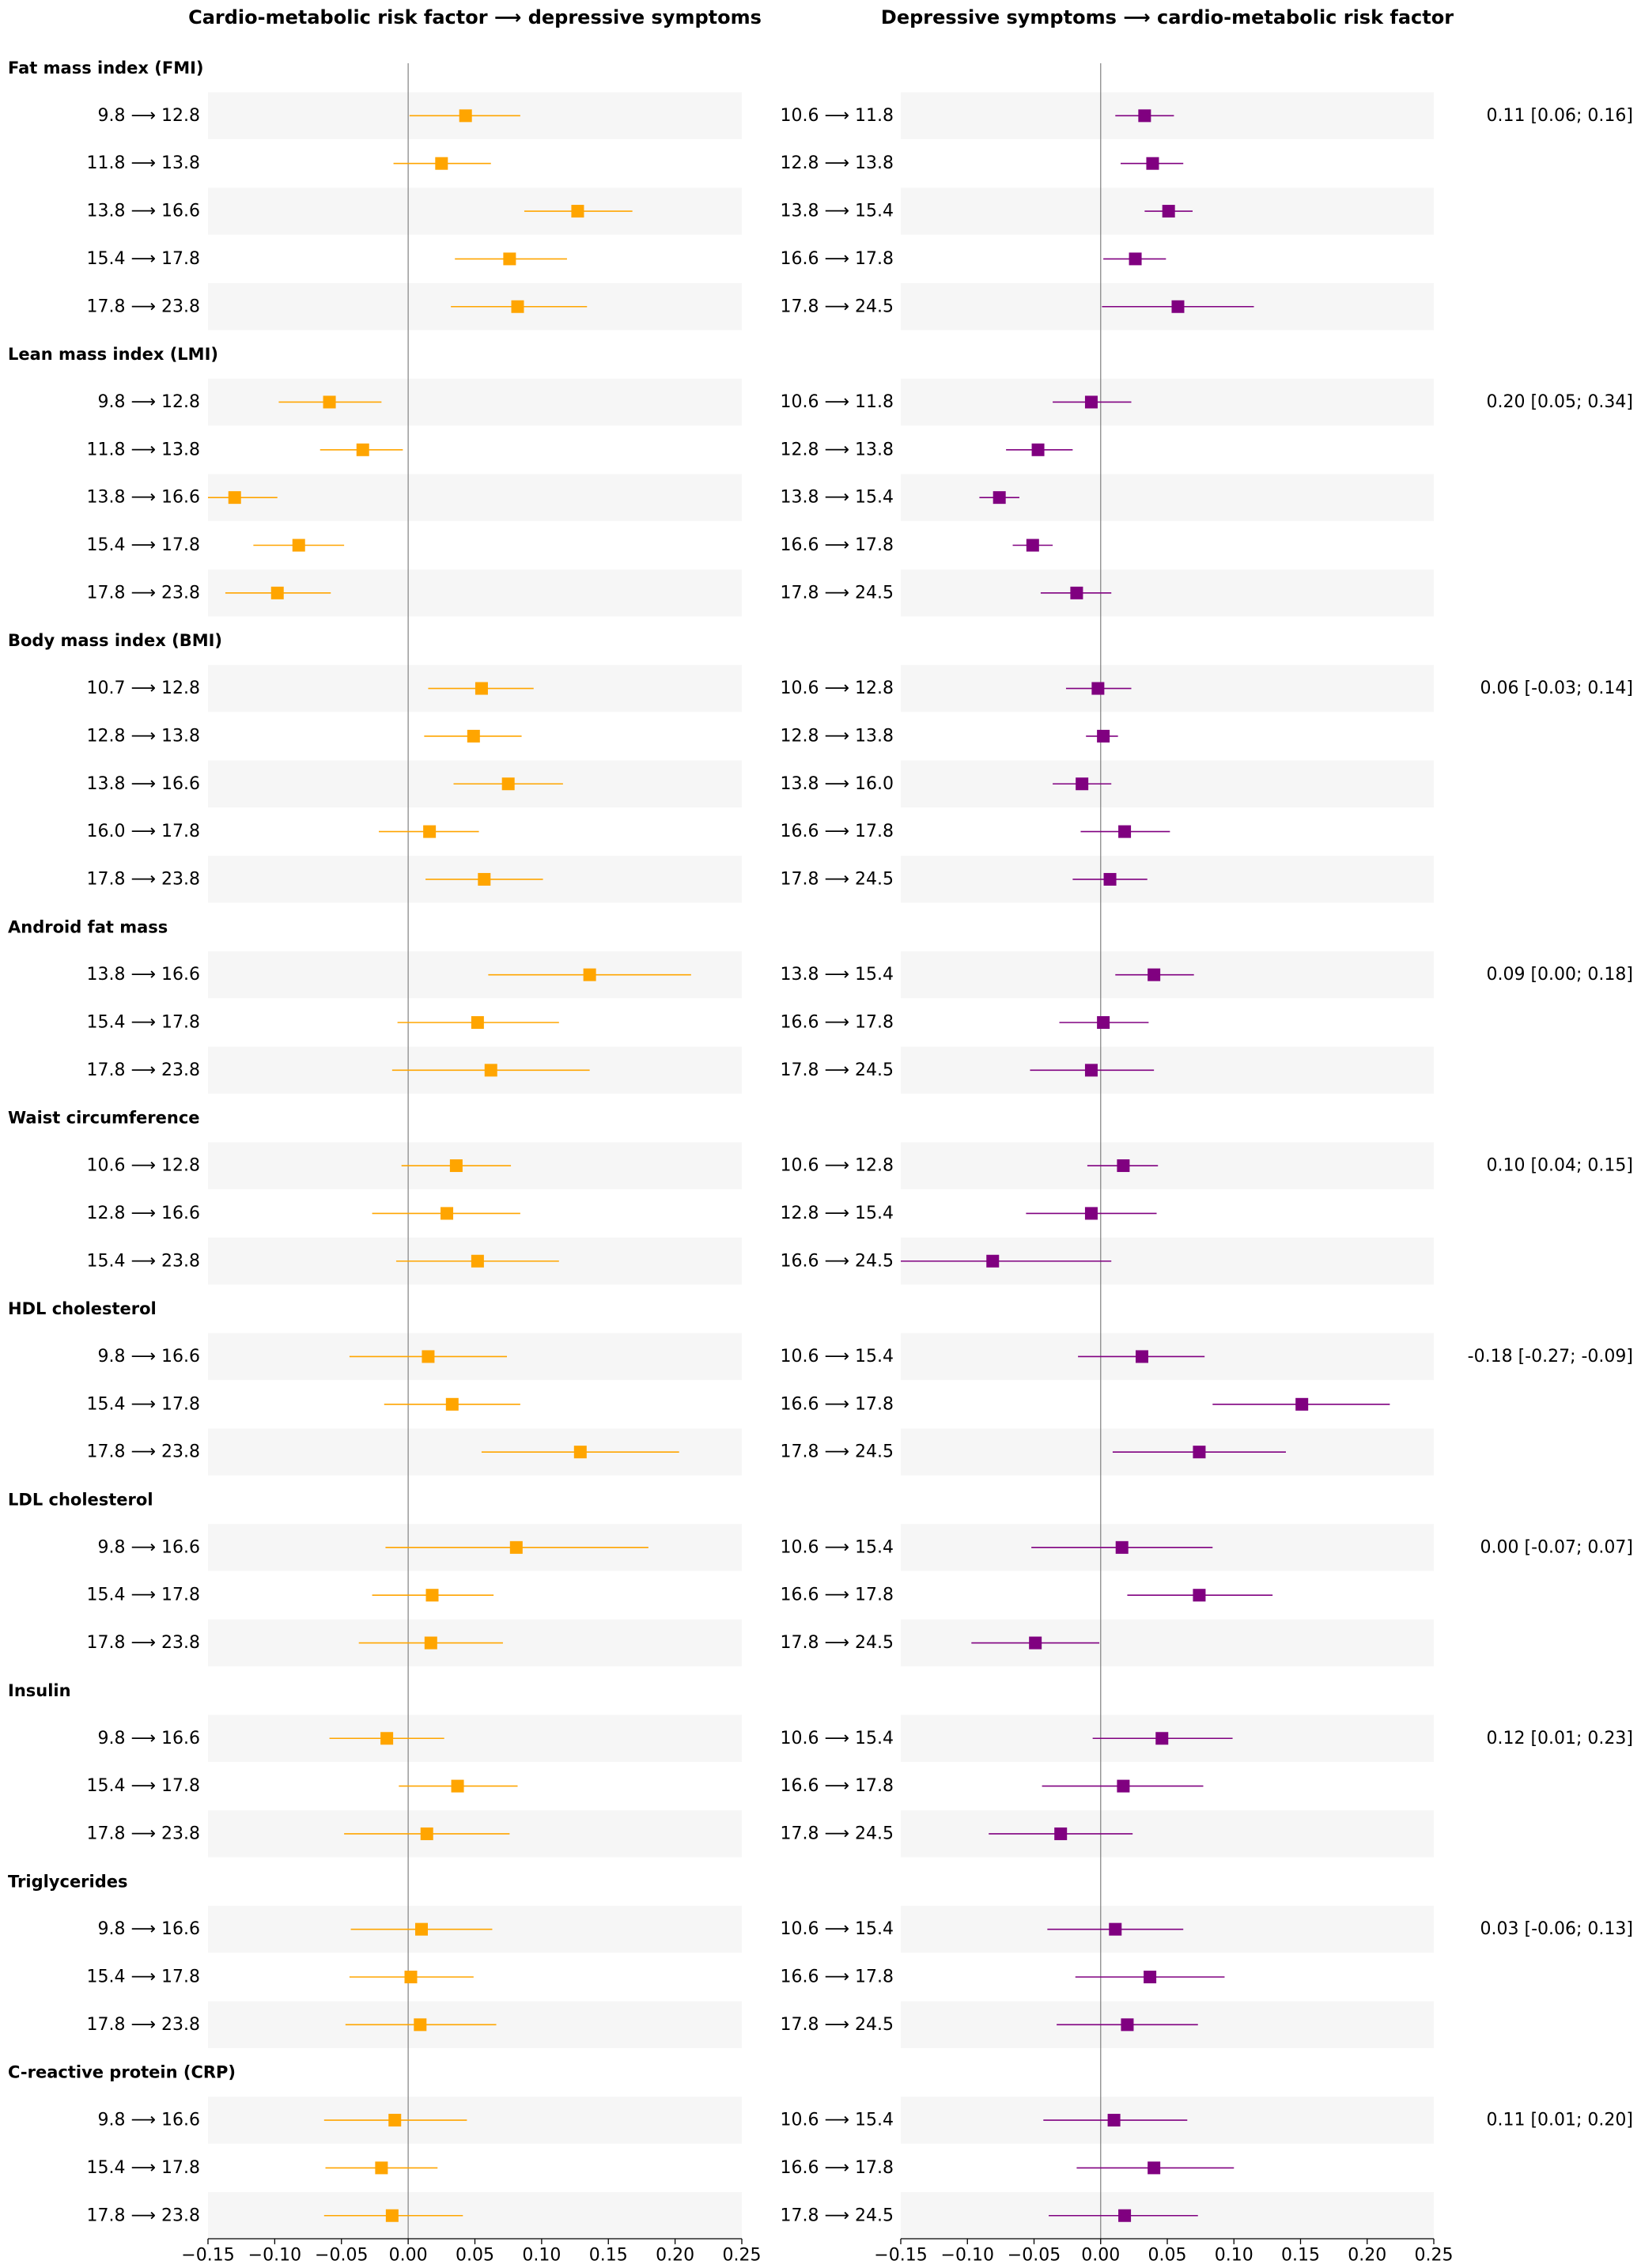 The height and width of the screenshot is (2268, 1641). I want to click on group-header: C-reactive protein (CRP), so click(122, 2072).